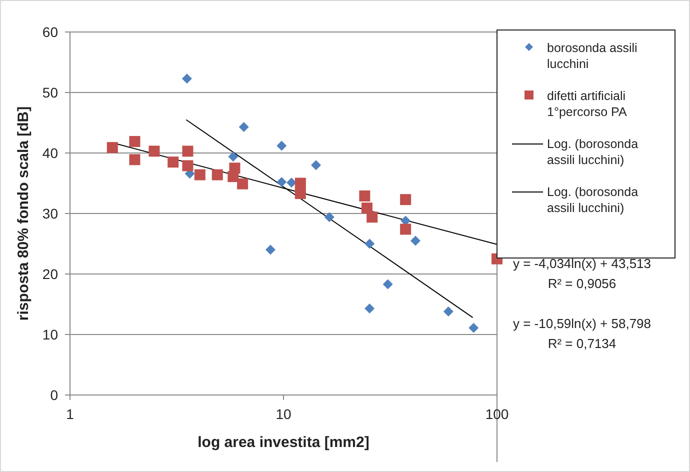 The width and height of the screenshot is (690, 472). What do you see at coordinates (582, 323) in the screenshot?
I see `text: y = -10,59ln(x) + 58,798` at bounding box center [582, 323].